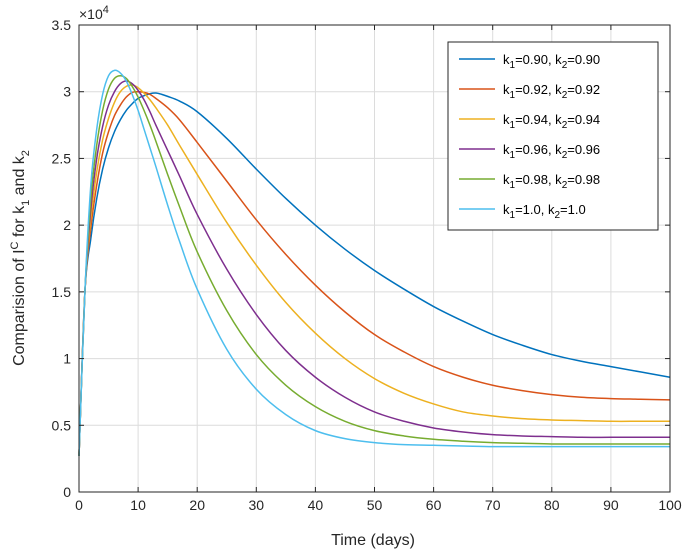 The height and width of the screenshot is (553, 685). What do you see at coordinates (15, 245) in the screenshot?
I see `y-label-sup: C` at bounding box center [15, 245].